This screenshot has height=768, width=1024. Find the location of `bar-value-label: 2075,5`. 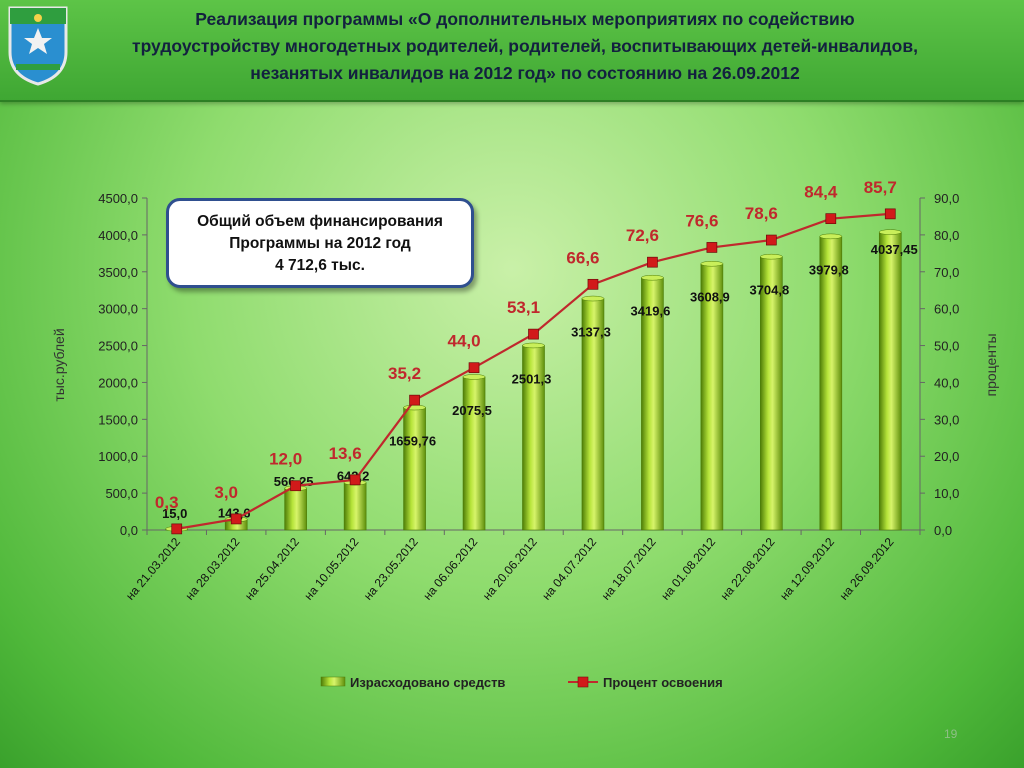

bar-value-label: 2075,5 is located at coordinates (472, 410).